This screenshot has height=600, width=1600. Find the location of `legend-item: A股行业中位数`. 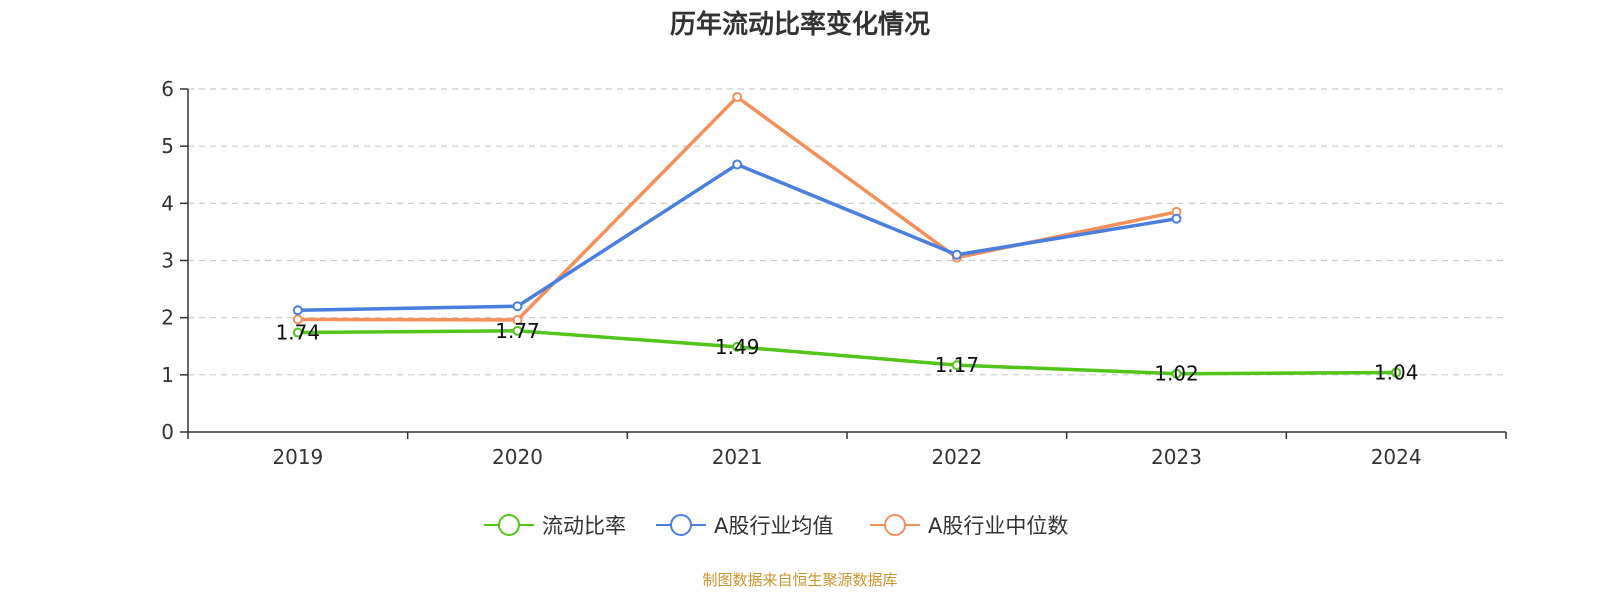

legend-item: A股行业中位数 is located at coordinates (969, 526).